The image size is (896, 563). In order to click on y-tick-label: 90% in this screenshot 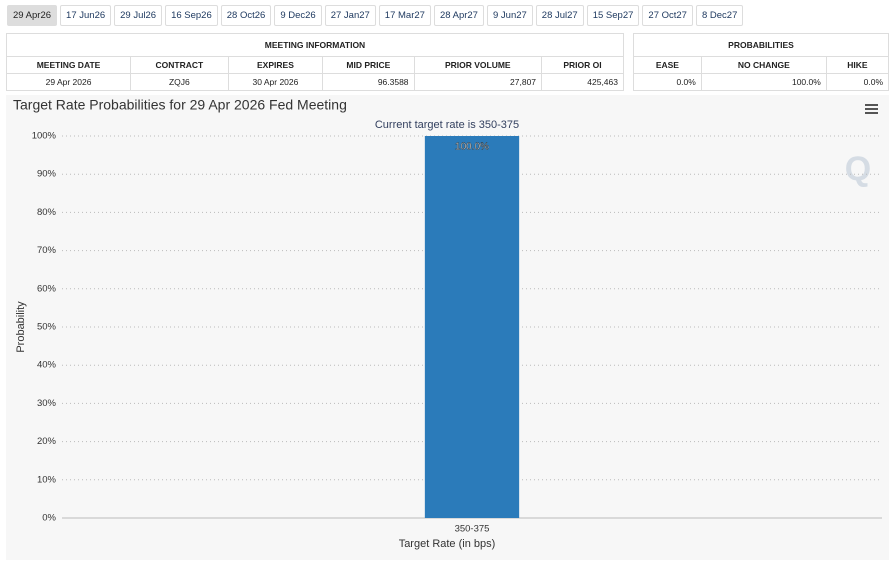, I will do `click(47, 174)`.